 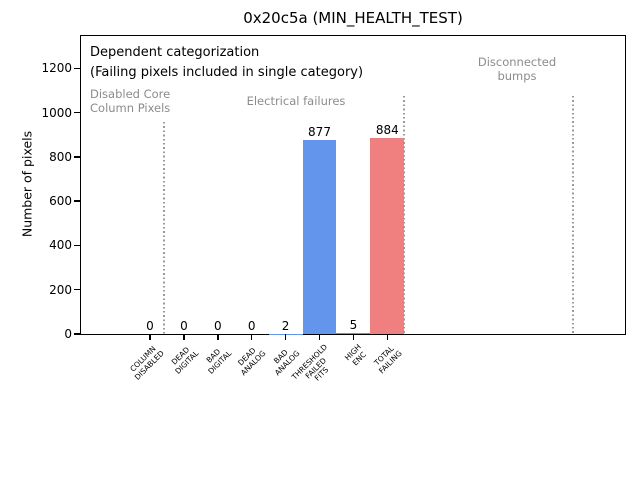 What do you see at coordinates (56, 68) in the screenshot?
I see `y-tick-label: 1200` at bounding box center [56, 68].